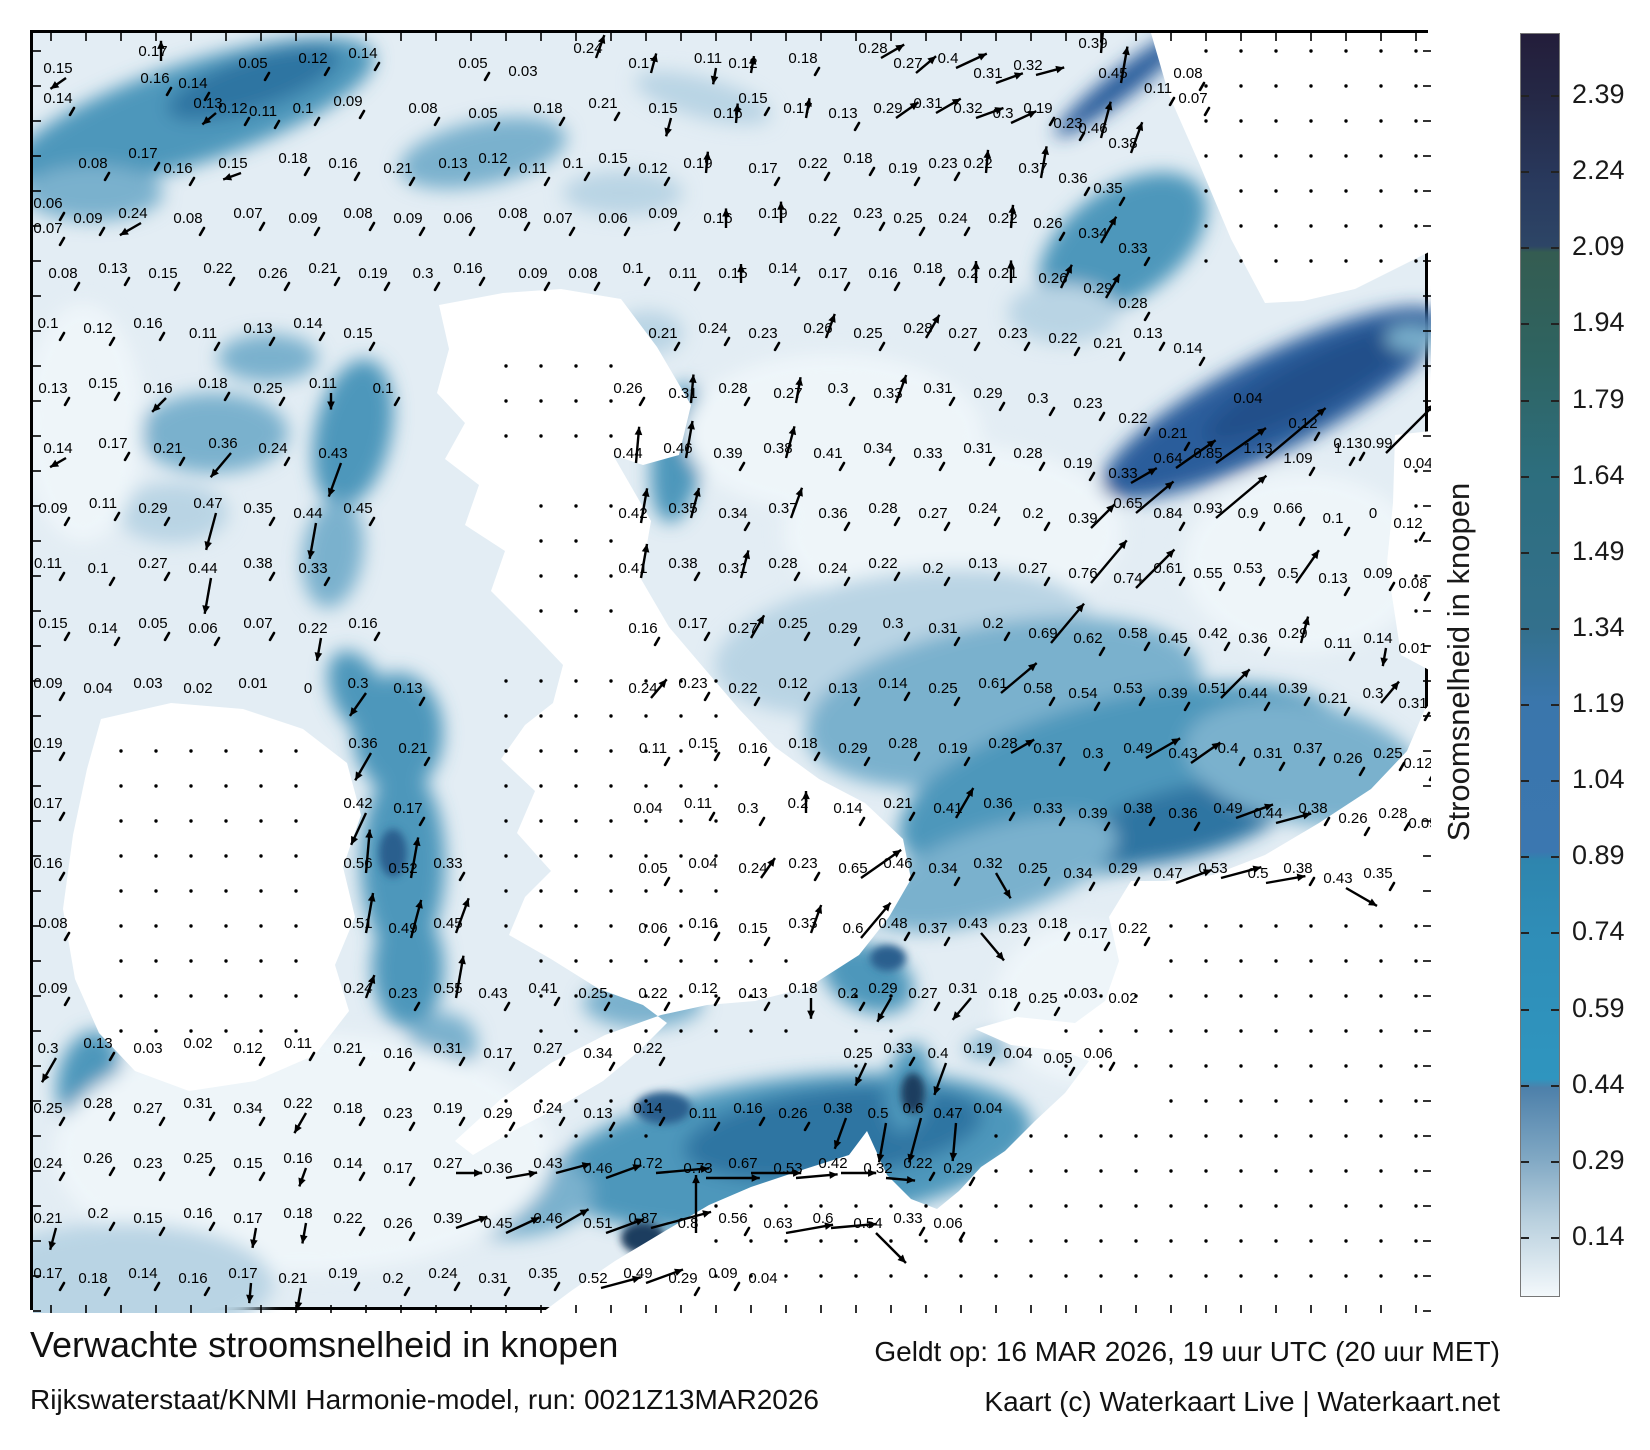 Image resolution: width=1650 pixels, height=1450 pixels. I want to click on colorbar-tick-label: 1.49, so click(1598, 550).